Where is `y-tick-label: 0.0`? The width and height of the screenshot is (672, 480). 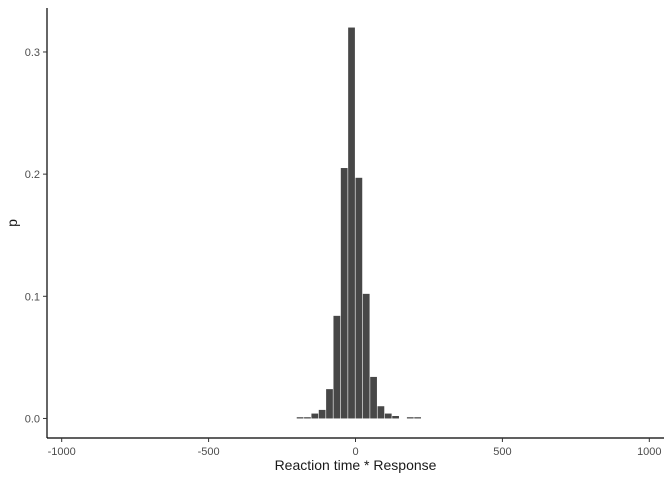 y-tick-label: 0.0 is located at coordinates (32, 419).